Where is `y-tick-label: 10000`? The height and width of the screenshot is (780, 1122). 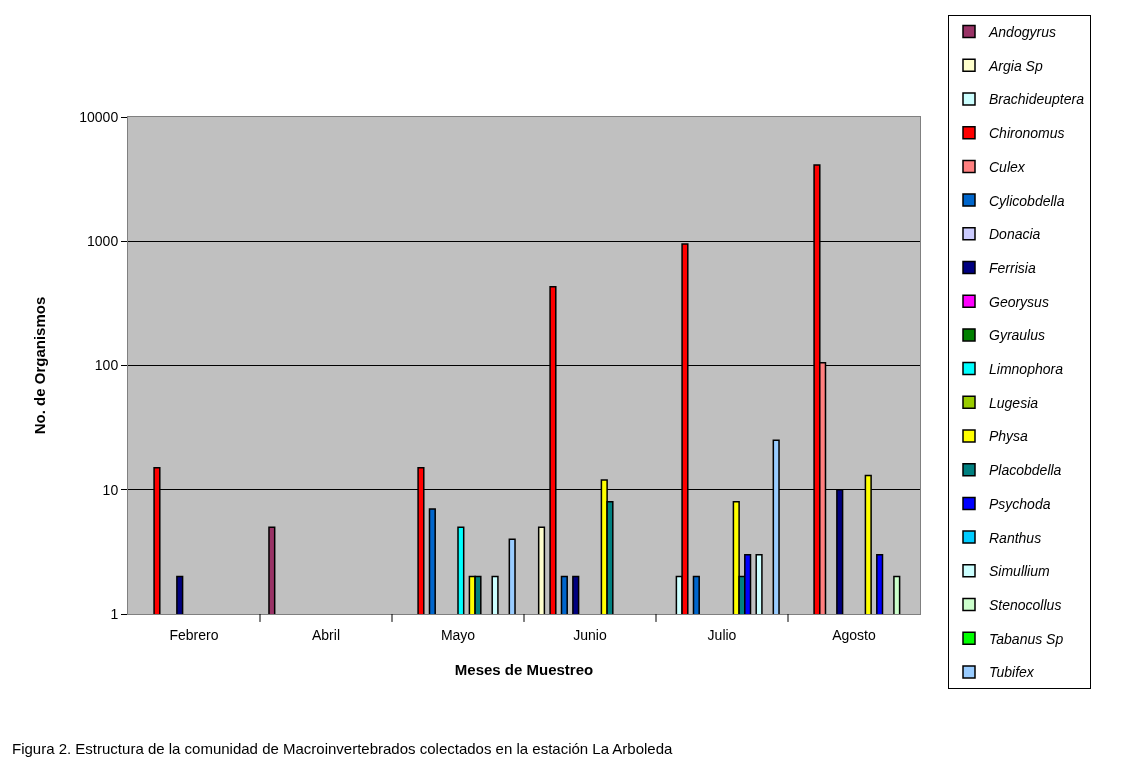 y-tick-label: 10000 is located at coordinates (99, 116).